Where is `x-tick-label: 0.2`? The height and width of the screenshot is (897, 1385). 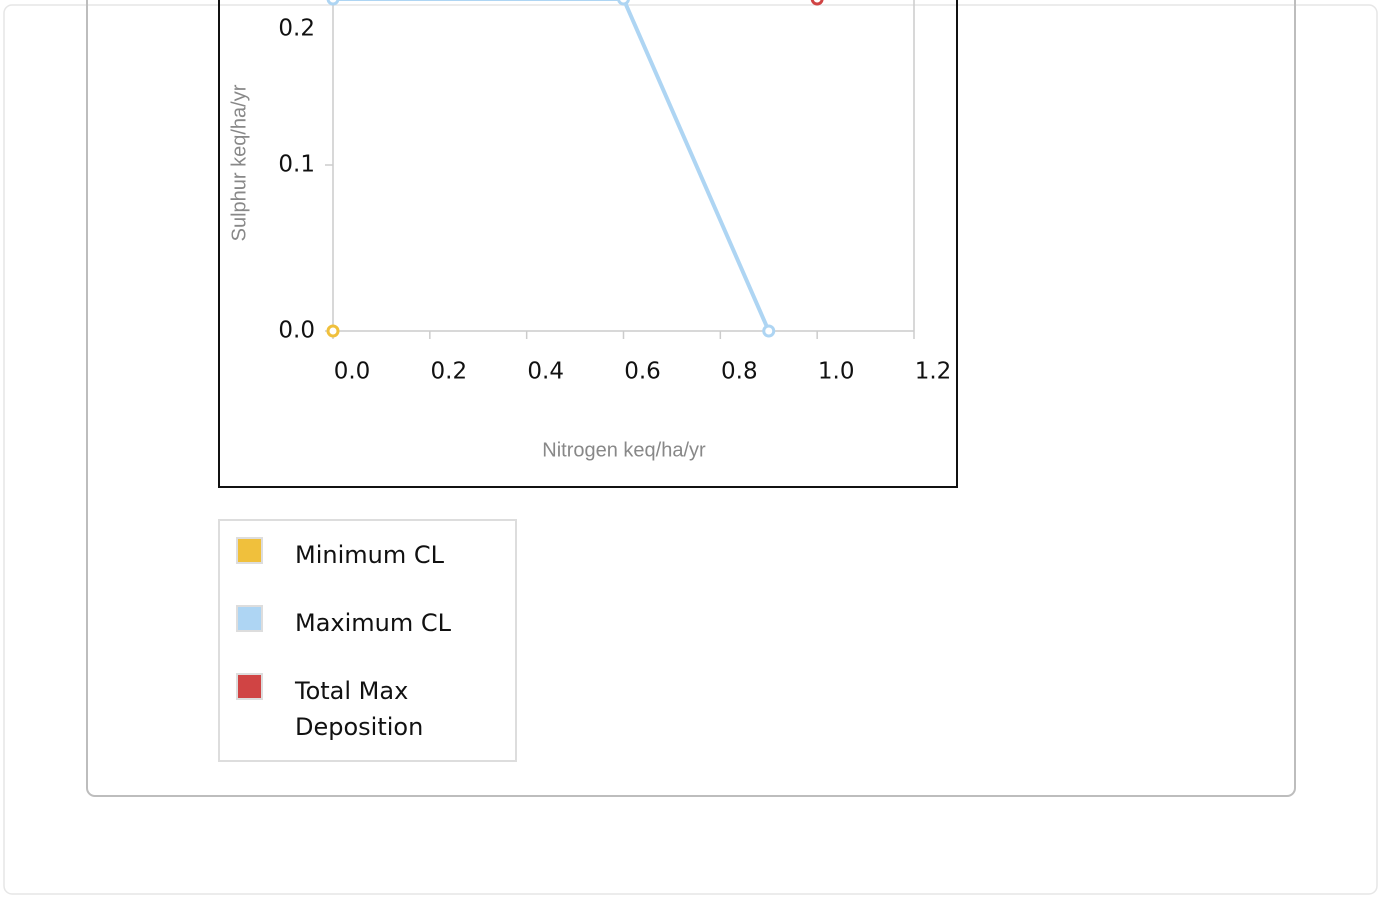
x-tick-label: 0.2 is located at coordinates (449, 372).